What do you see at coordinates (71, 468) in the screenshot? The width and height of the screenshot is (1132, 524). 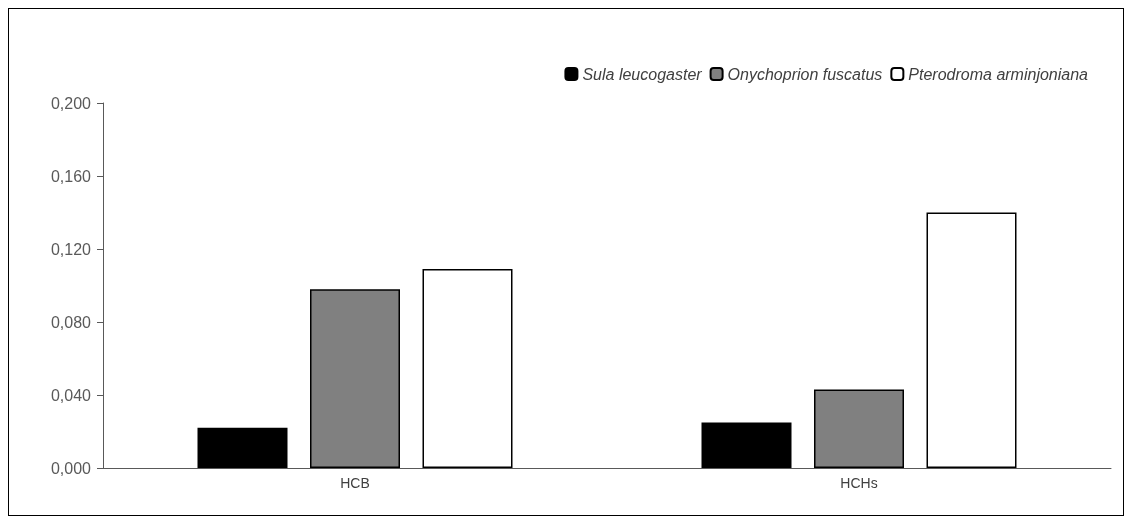 I see `y-tick-label: 0,000` at bounding box center [71, 468].